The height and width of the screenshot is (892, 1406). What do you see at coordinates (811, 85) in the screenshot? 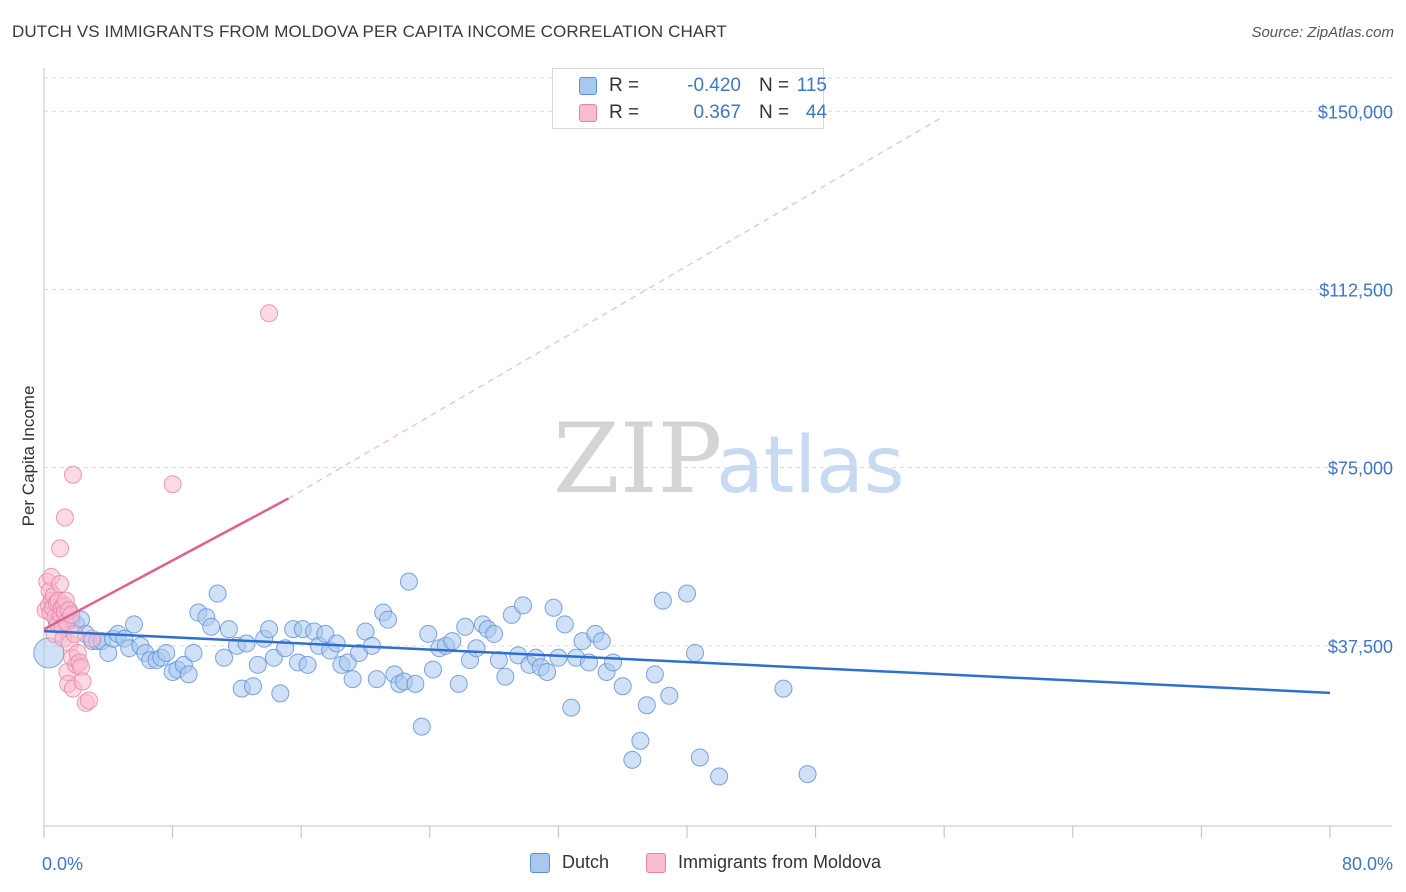
I see `dutch-n-value: 115` at bounding box center [811, 85].